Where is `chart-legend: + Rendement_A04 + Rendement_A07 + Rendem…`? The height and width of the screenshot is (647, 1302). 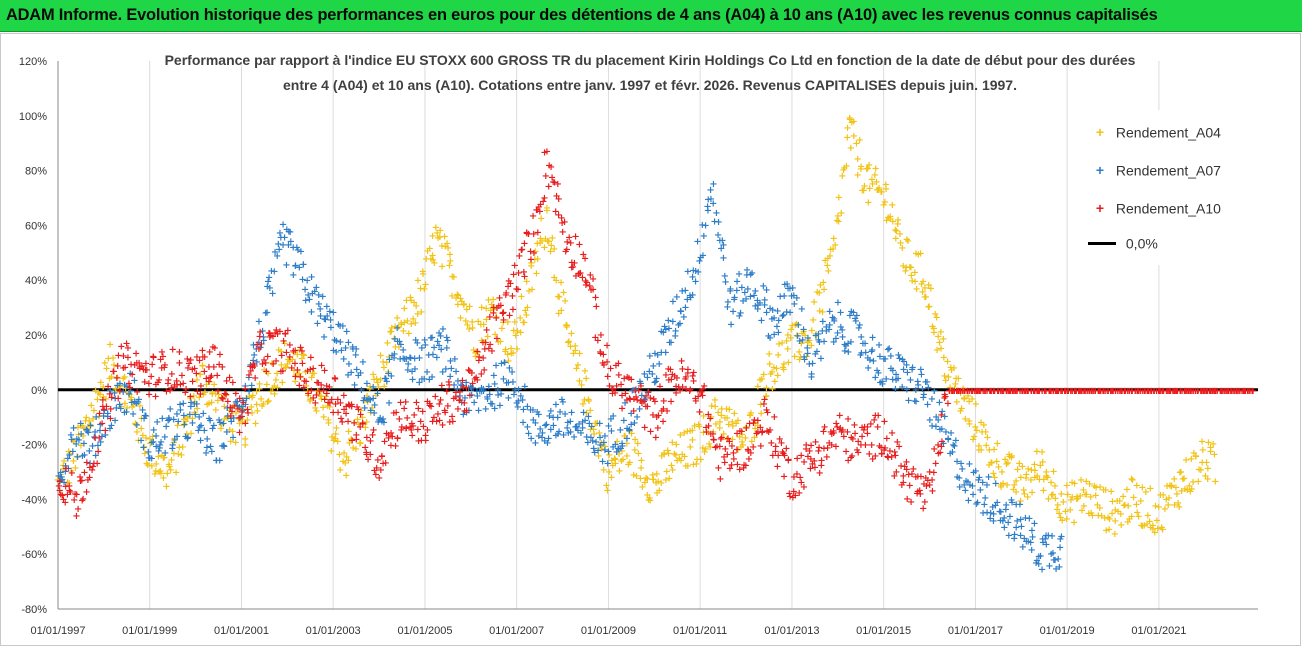 chart-legend: + Rendement_A04 + Rendement_A07 + Rendem… is located at coordinates (1173, 187).